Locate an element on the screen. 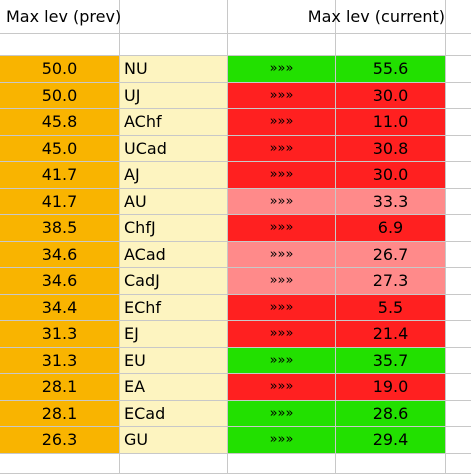  current-value-cell: 27.3 is located at coordinates (391, 281).